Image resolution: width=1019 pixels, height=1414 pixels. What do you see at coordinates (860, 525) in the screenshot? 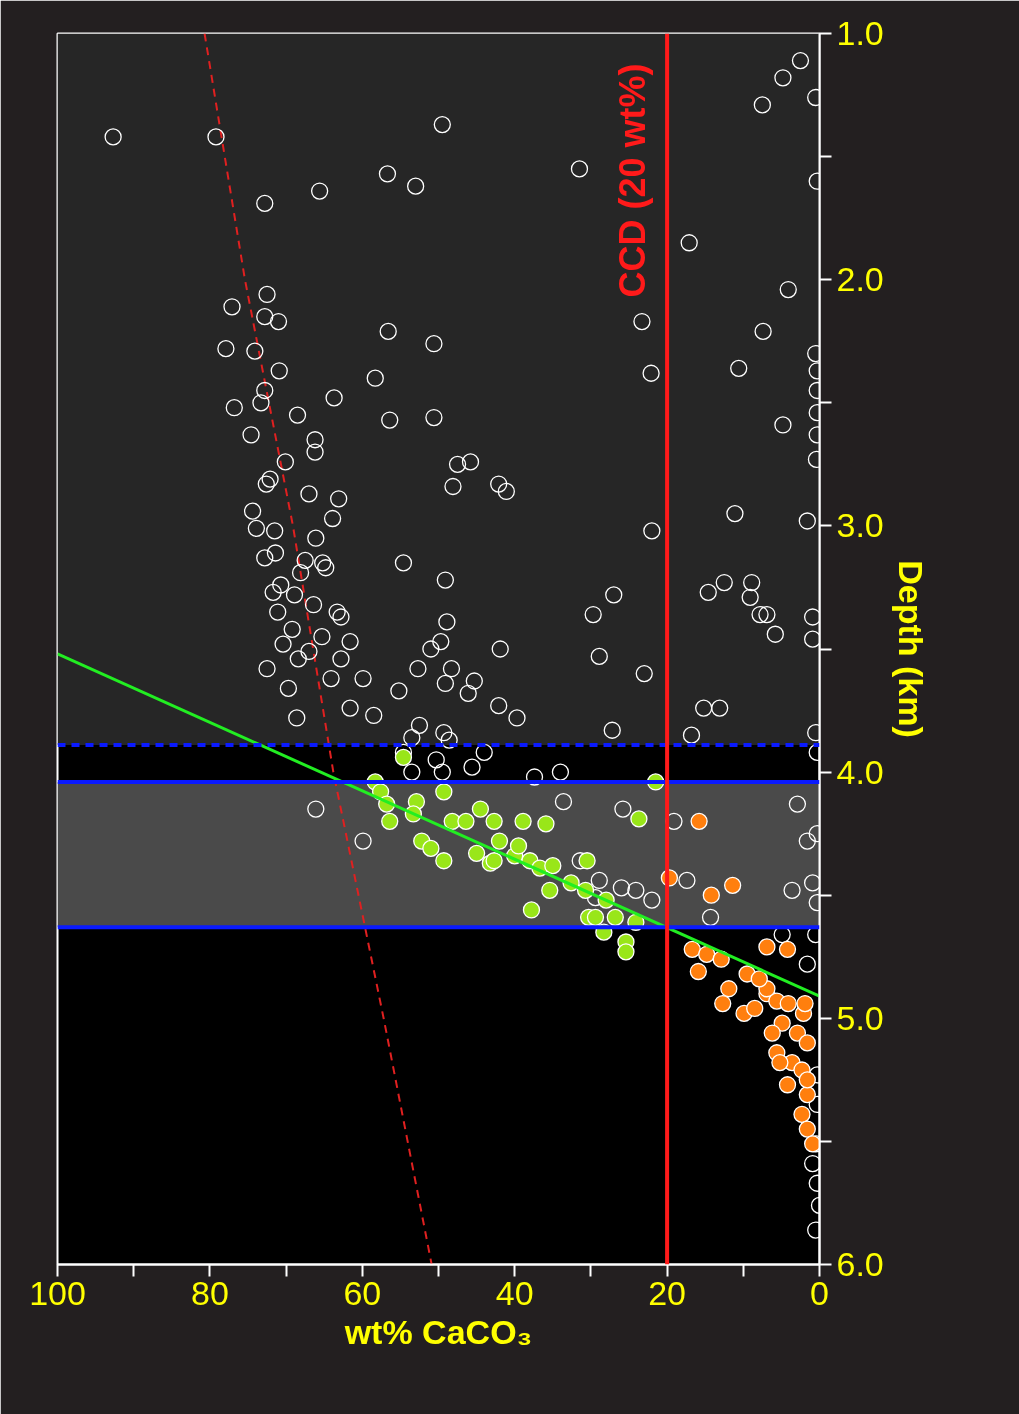
I see `y-tick-label: 3.0` at bounding box center [860, 525].